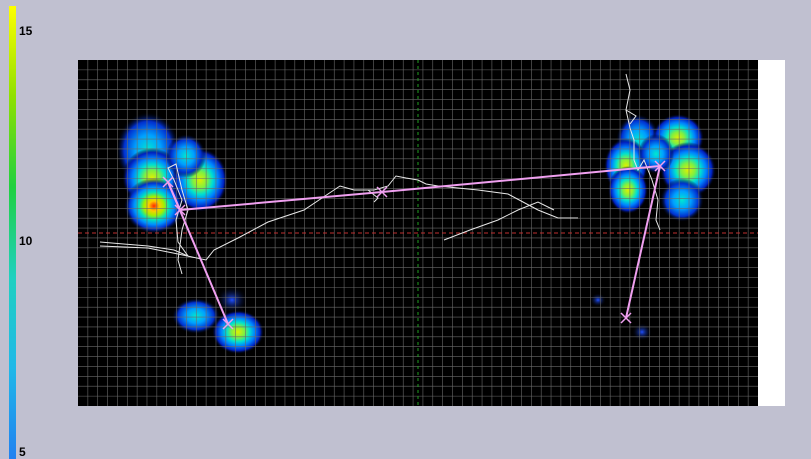 Image resolution: width=811 pixels, height=459 pixels. I want to click on side-strip, so click(771, 233).